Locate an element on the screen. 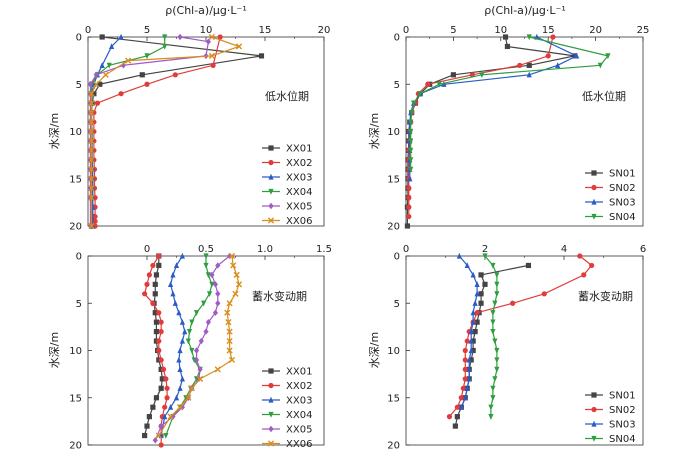  y-tick-label: 15 is located at coordinates (393, 179).